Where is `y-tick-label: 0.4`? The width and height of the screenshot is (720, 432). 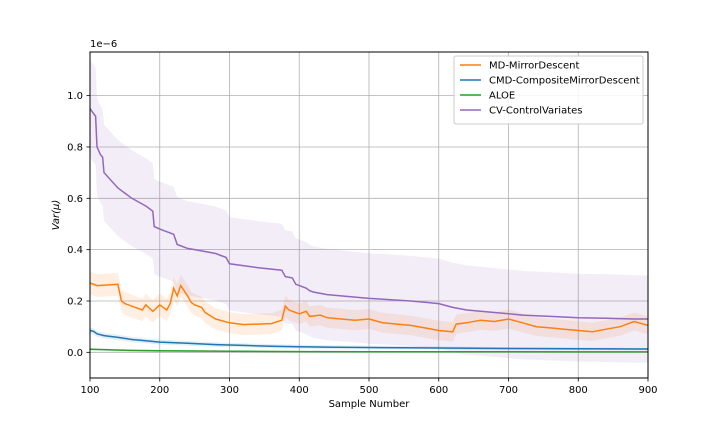
y-tick-label: 0.4 is located at coordinates (75, 250).